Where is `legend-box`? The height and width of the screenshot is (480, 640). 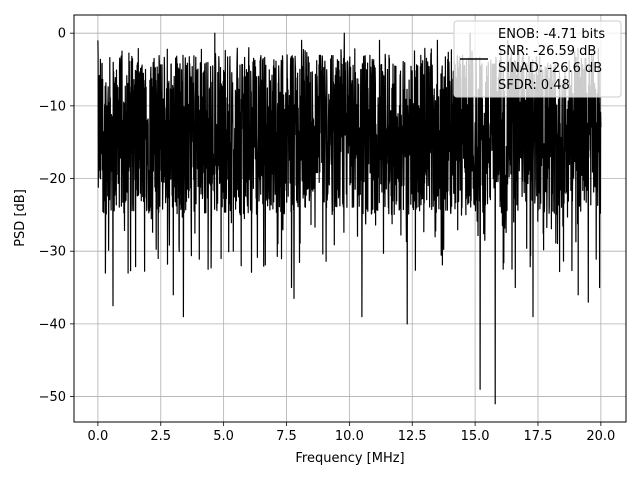 legend-box is located at coordinates (537, 59).